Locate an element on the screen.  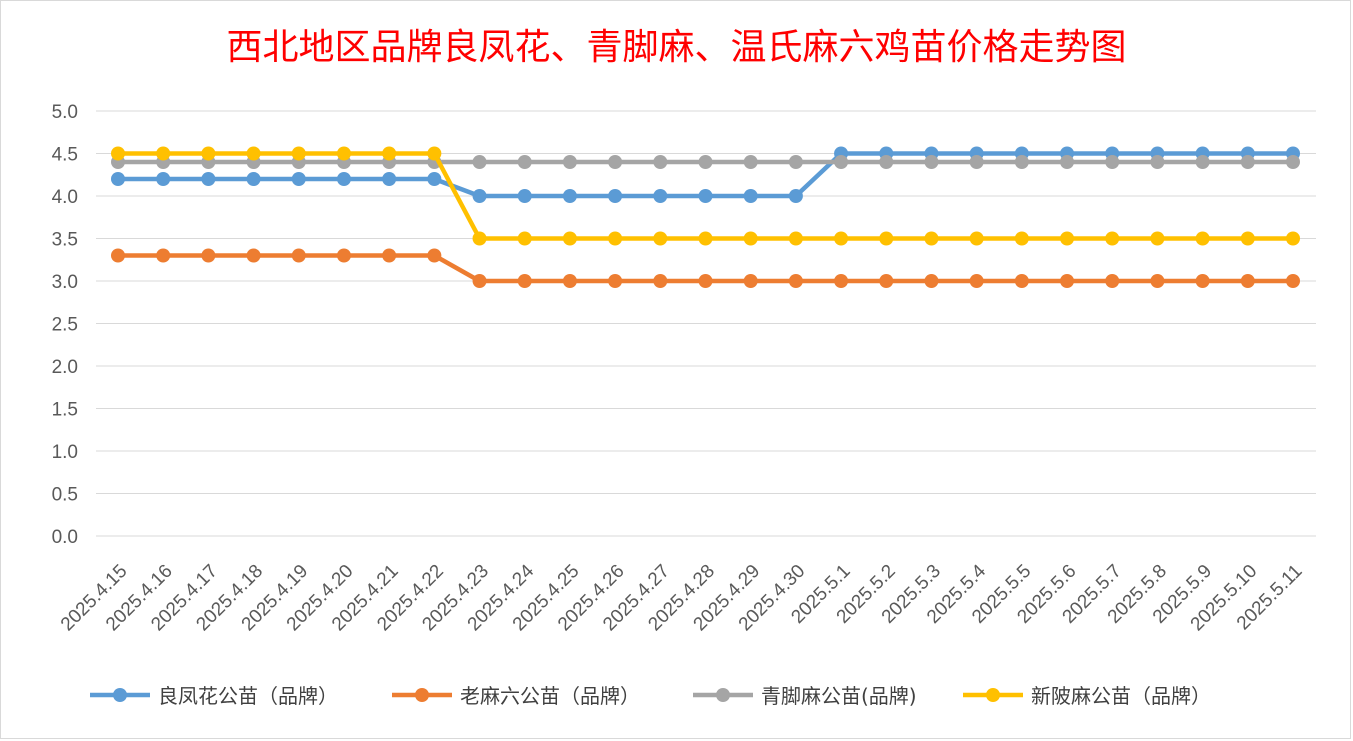
legend-item: 老麻六公苗（品牌） is located at coordinates (516, 696).